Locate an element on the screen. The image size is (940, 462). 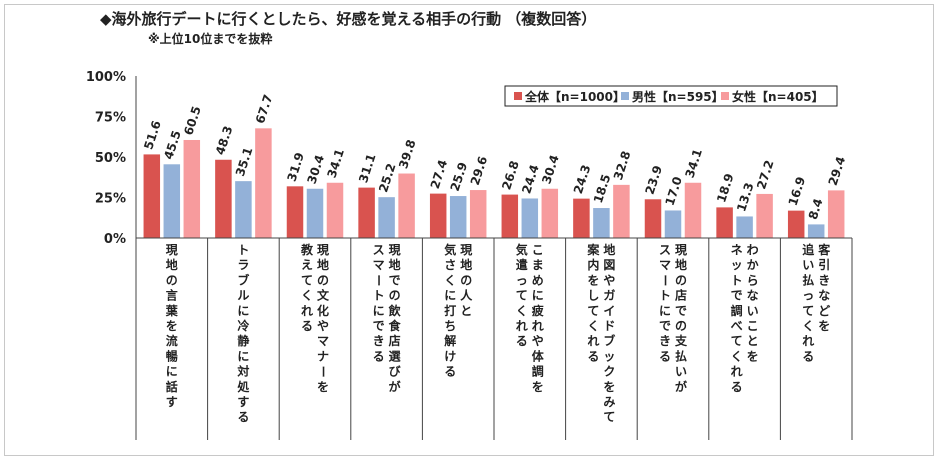
category-label-char: 選 is located at coordinates (395, 356).